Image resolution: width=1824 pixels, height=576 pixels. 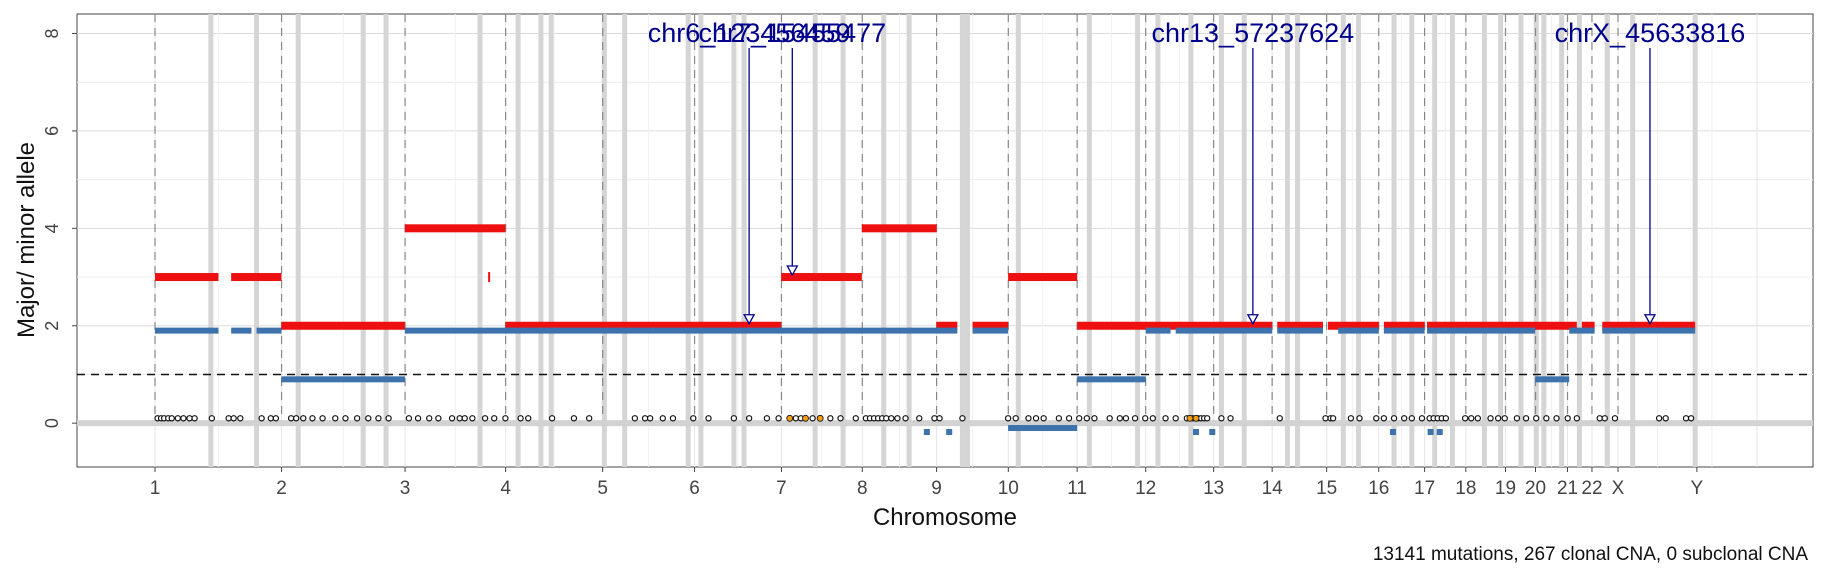 I want to click on x-tick-label: 8, so click(x=862, y=488).